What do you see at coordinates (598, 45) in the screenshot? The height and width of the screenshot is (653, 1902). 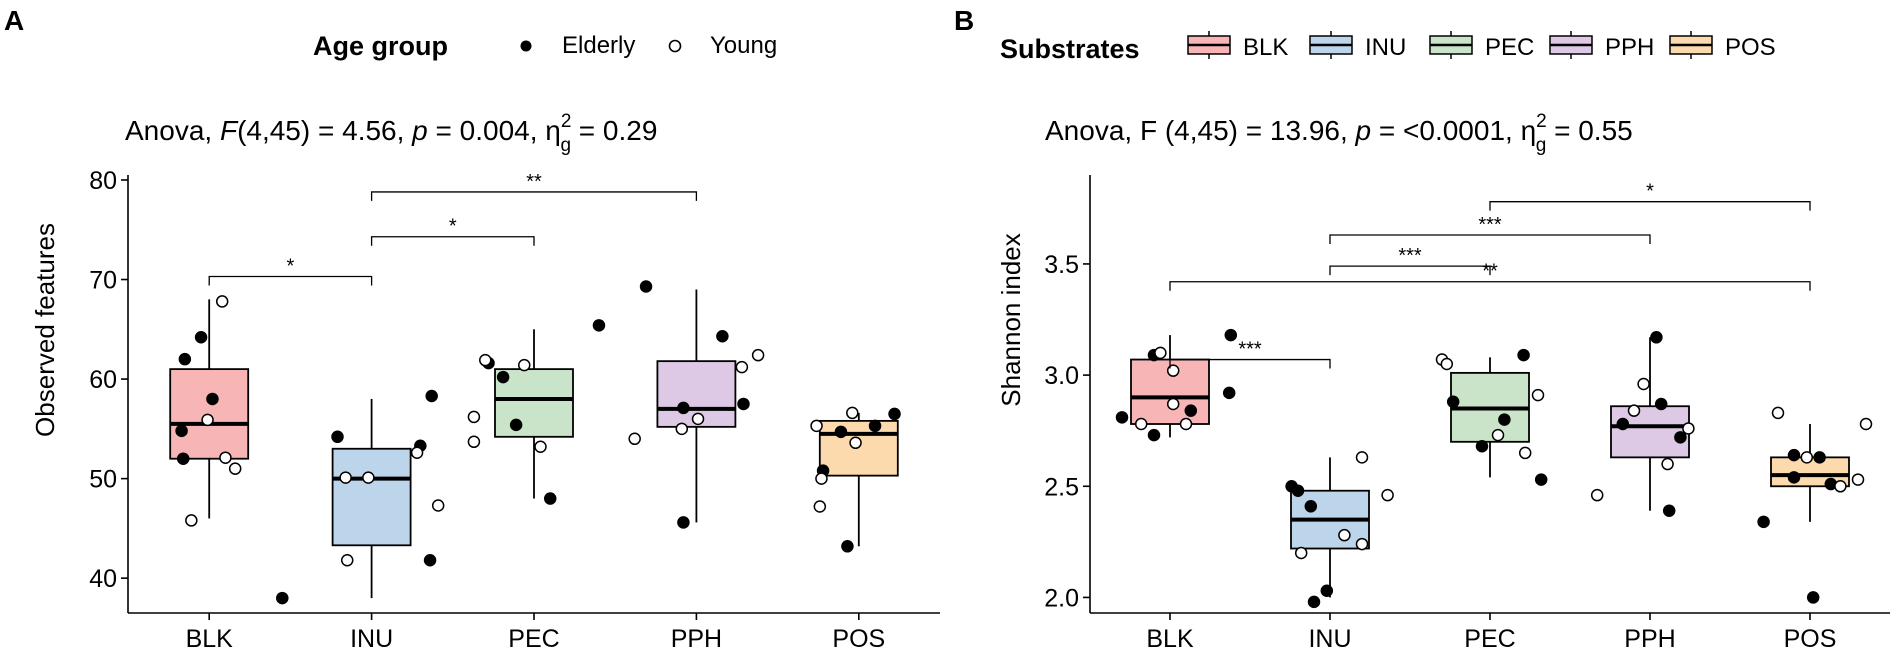 I see `elderly-legend-label: Elderly` at bounding box center [598, 45].